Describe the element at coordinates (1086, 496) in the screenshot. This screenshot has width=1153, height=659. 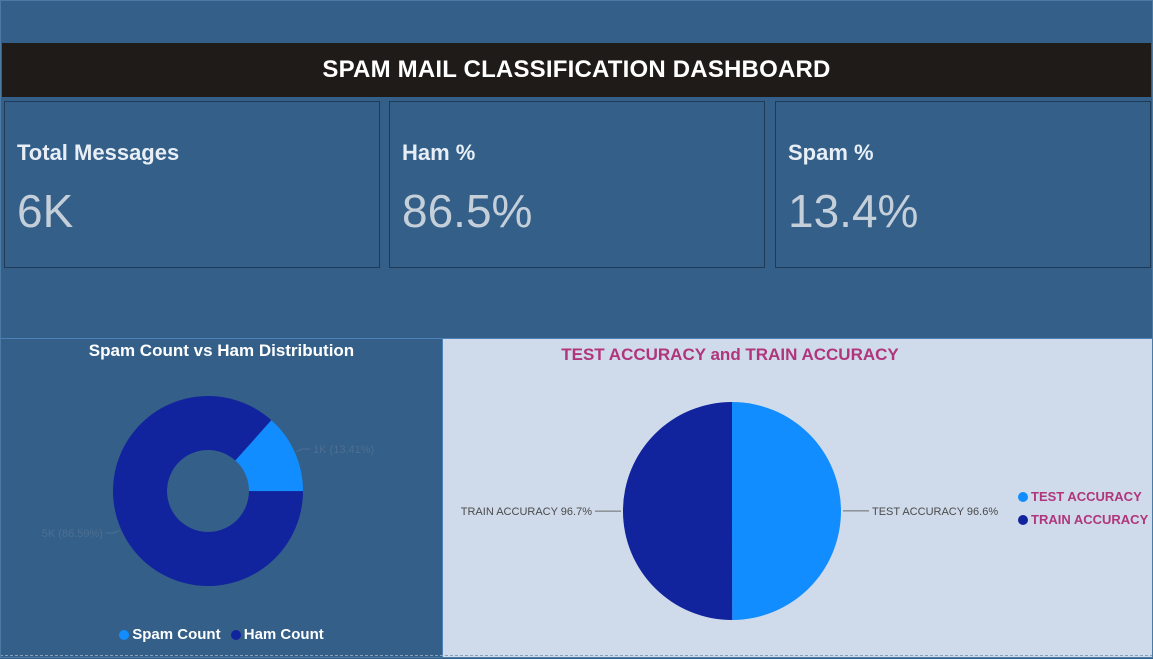
I see `legend-label: TEST ACCURACY` at that location.